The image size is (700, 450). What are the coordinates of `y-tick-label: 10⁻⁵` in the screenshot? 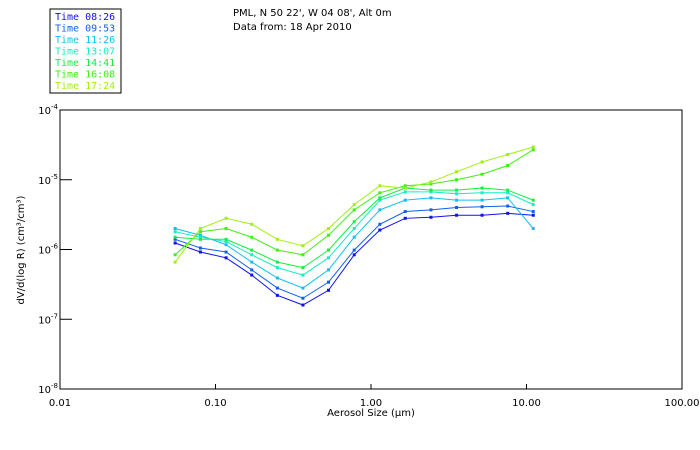 It's located at (48, 180).